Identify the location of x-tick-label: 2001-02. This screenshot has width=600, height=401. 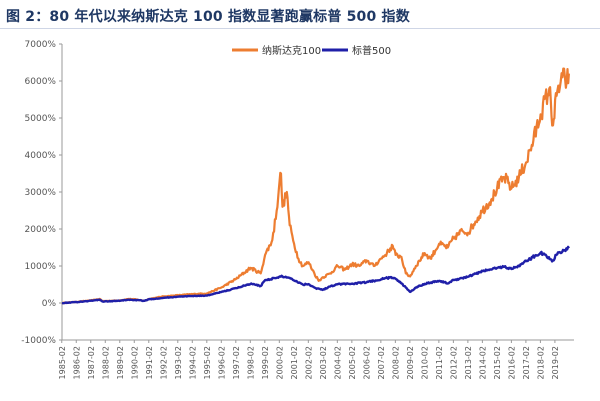
(294, 362).